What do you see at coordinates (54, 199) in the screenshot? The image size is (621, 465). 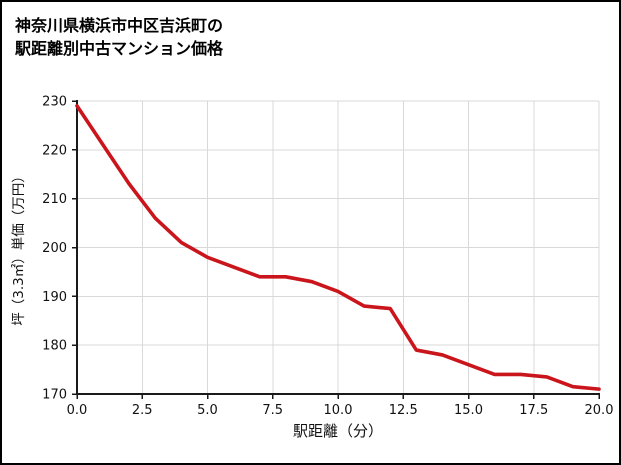 I see `y-tick-label: 210` at bounding box center [54, 199].